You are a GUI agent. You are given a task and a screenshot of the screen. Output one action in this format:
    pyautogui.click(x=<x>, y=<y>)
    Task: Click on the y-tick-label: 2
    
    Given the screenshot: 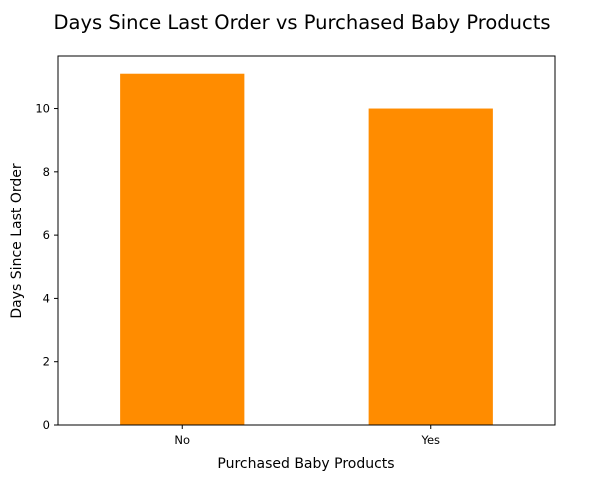 What is the action you would take?
    pyautogui.click(x=46, y=362)
    